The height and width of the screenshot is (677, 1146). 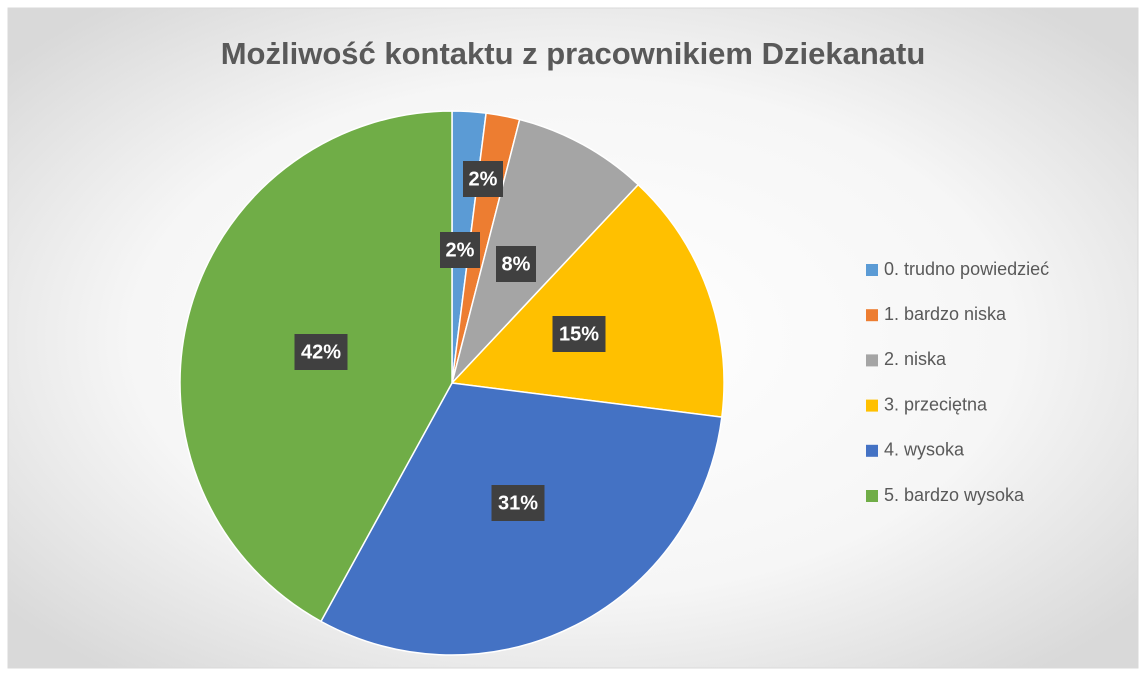 I want to click on legend-label: 5. bardzo wysoka, so click(x=954, y=495).